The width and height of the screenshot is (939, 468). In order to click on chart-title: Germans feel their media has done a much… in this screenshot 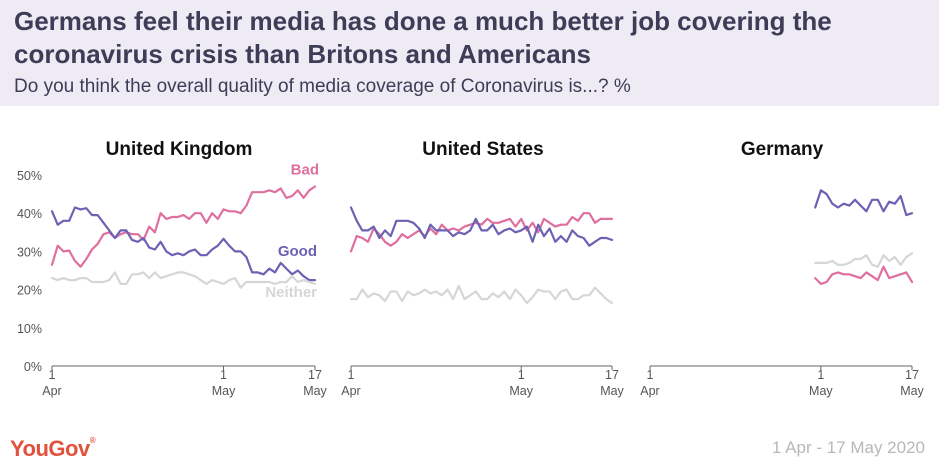, I will do `click(423, 37)`.